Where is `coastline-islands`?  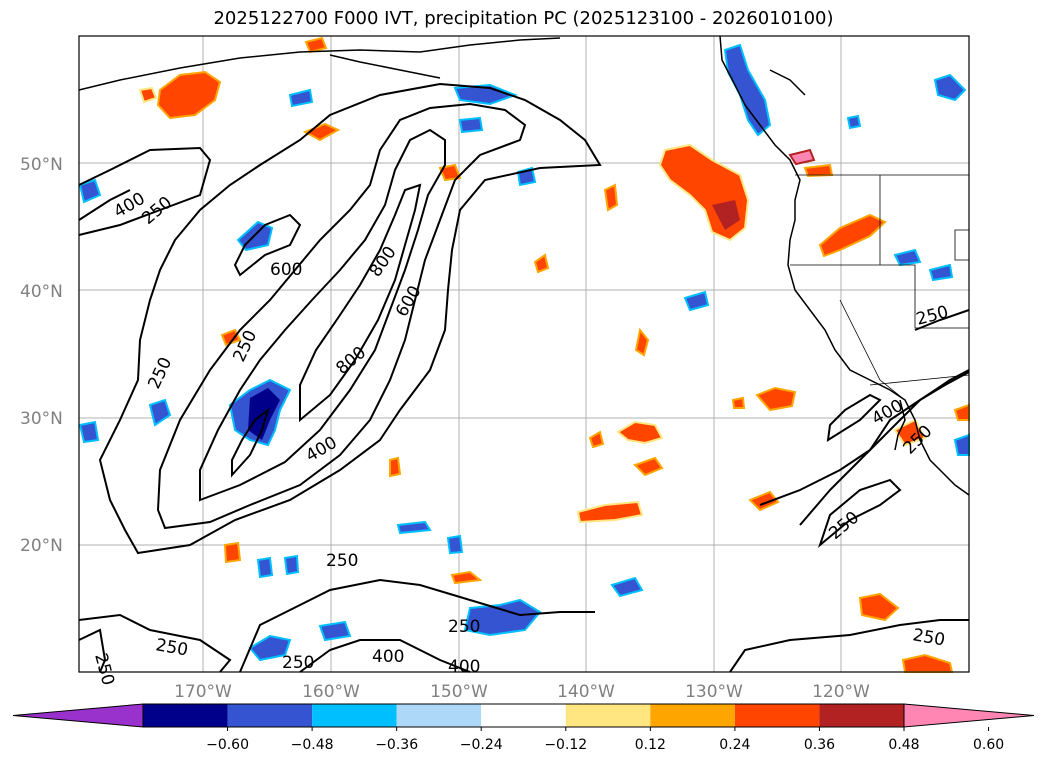
coastline-islands is located at coordinates (787, 82).